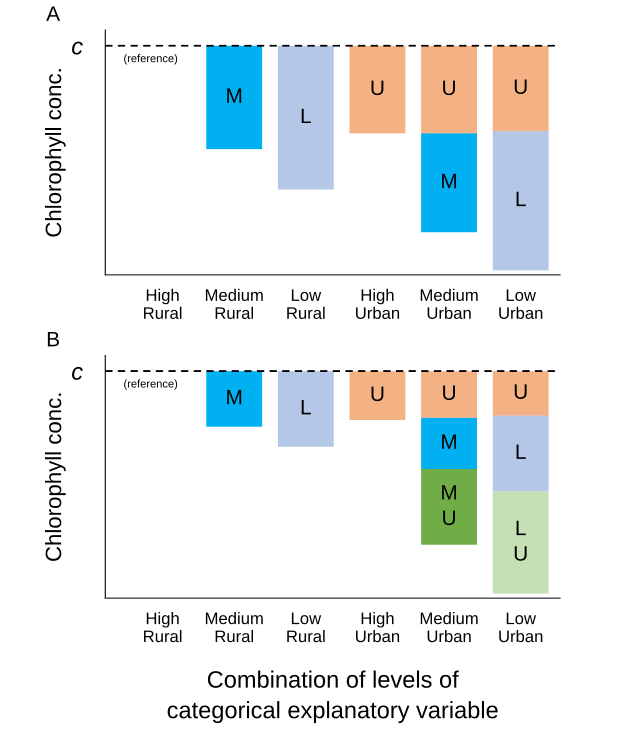  Describe the element at coordinates (333, 697) in the screenshot. I see `x-axis-title: Combination of levels of categorical explanatory variable` at that location.